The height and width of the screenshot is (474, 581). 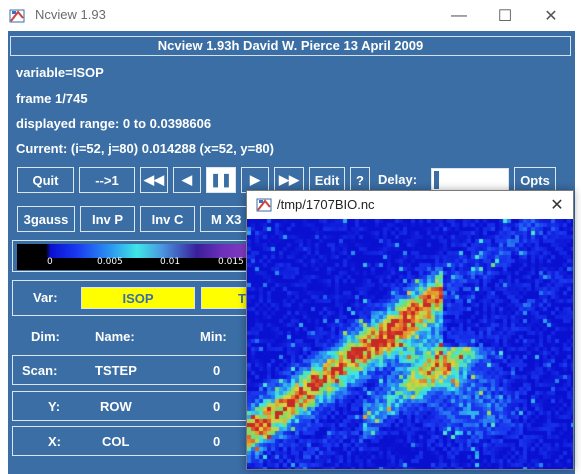 I want to click on name-header: Name:, so click(x=115, y=336).